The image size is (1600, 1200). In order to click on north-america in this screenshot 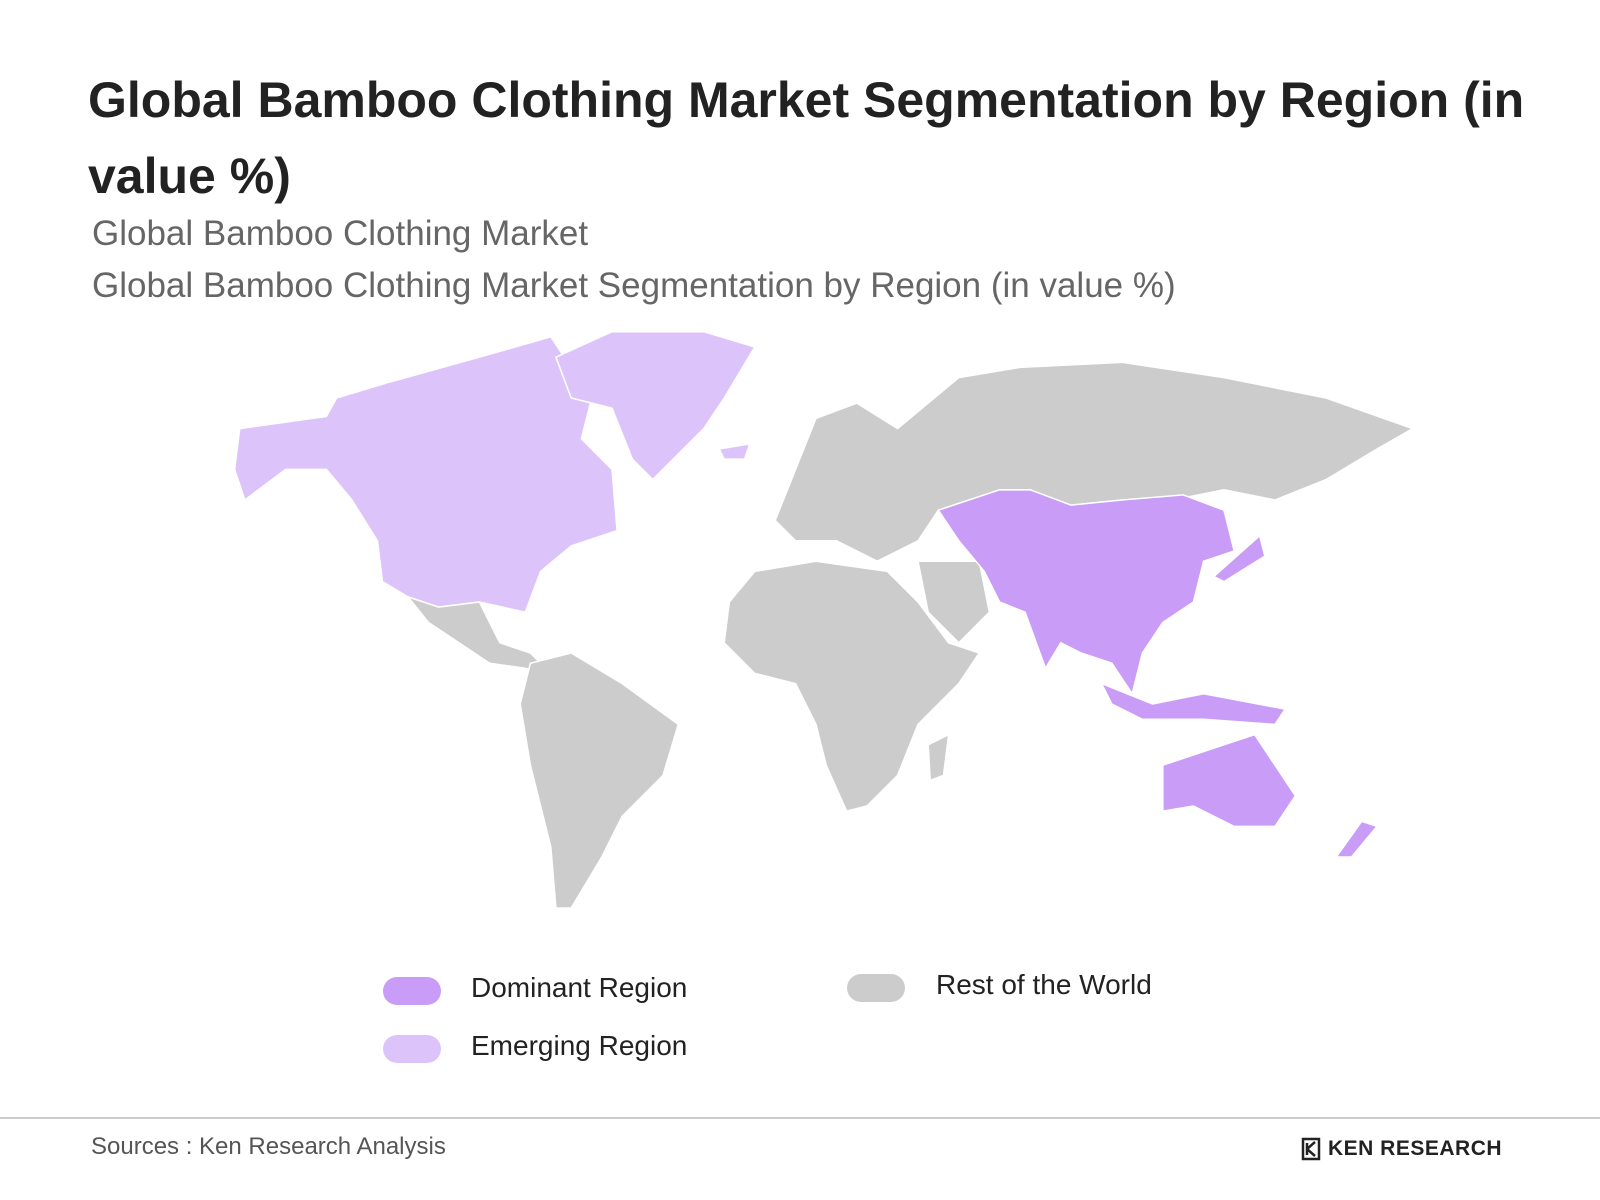, I will do `click(425, 474)`.